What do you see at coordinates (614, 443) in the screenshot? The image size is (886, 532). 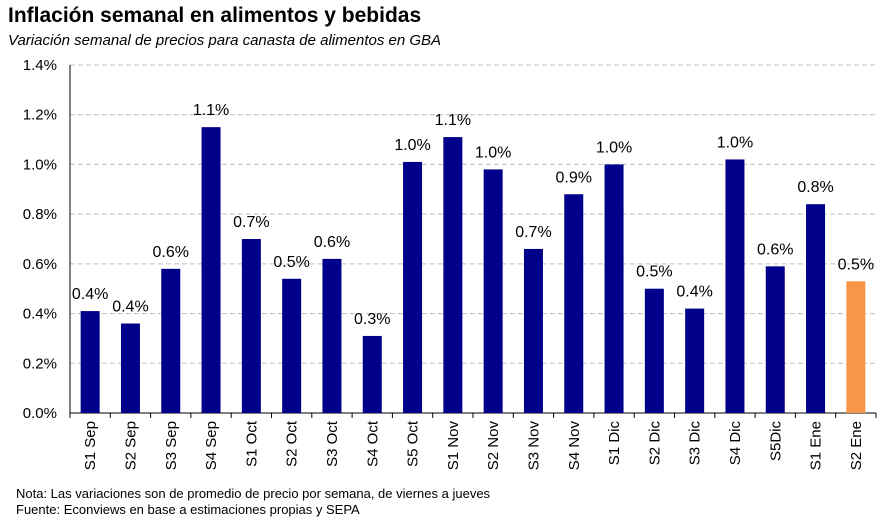 I see `x-tick-label: S1 Dic` at bounding box center [614, 443].